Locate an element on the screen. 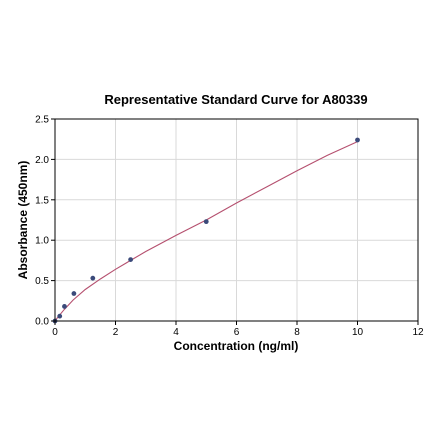 This screenshot has width=440, height=441. x-tick-label: 2 is located at coordinates (116, 332).